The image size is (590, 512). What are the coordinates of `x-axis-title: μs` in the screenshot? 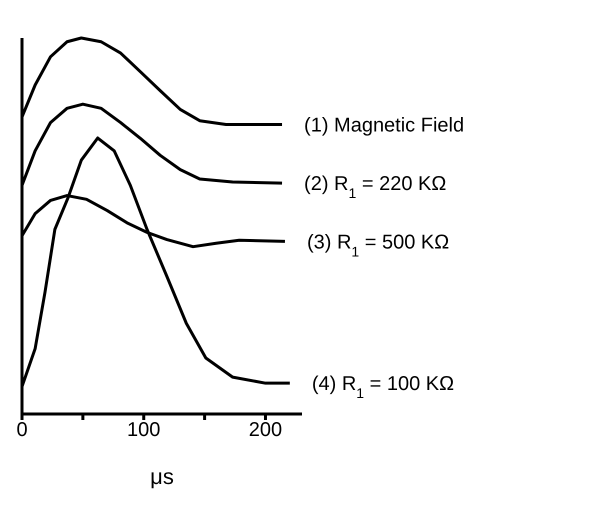 It's located at (162, 476).